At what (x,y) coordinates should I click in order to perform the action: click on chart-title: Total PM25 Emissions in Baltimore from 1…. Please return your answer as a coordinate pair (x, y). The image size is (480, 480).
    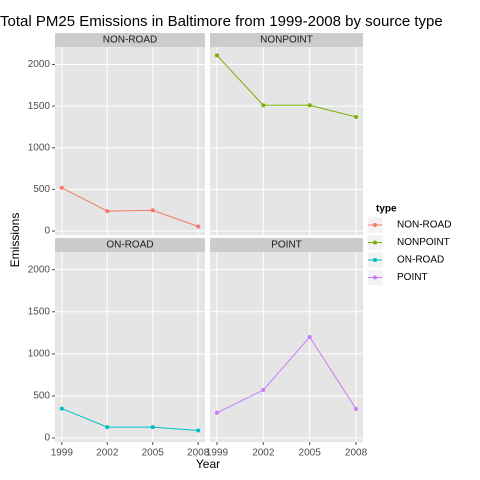
    Looking at the image, I should click on (221, 21).